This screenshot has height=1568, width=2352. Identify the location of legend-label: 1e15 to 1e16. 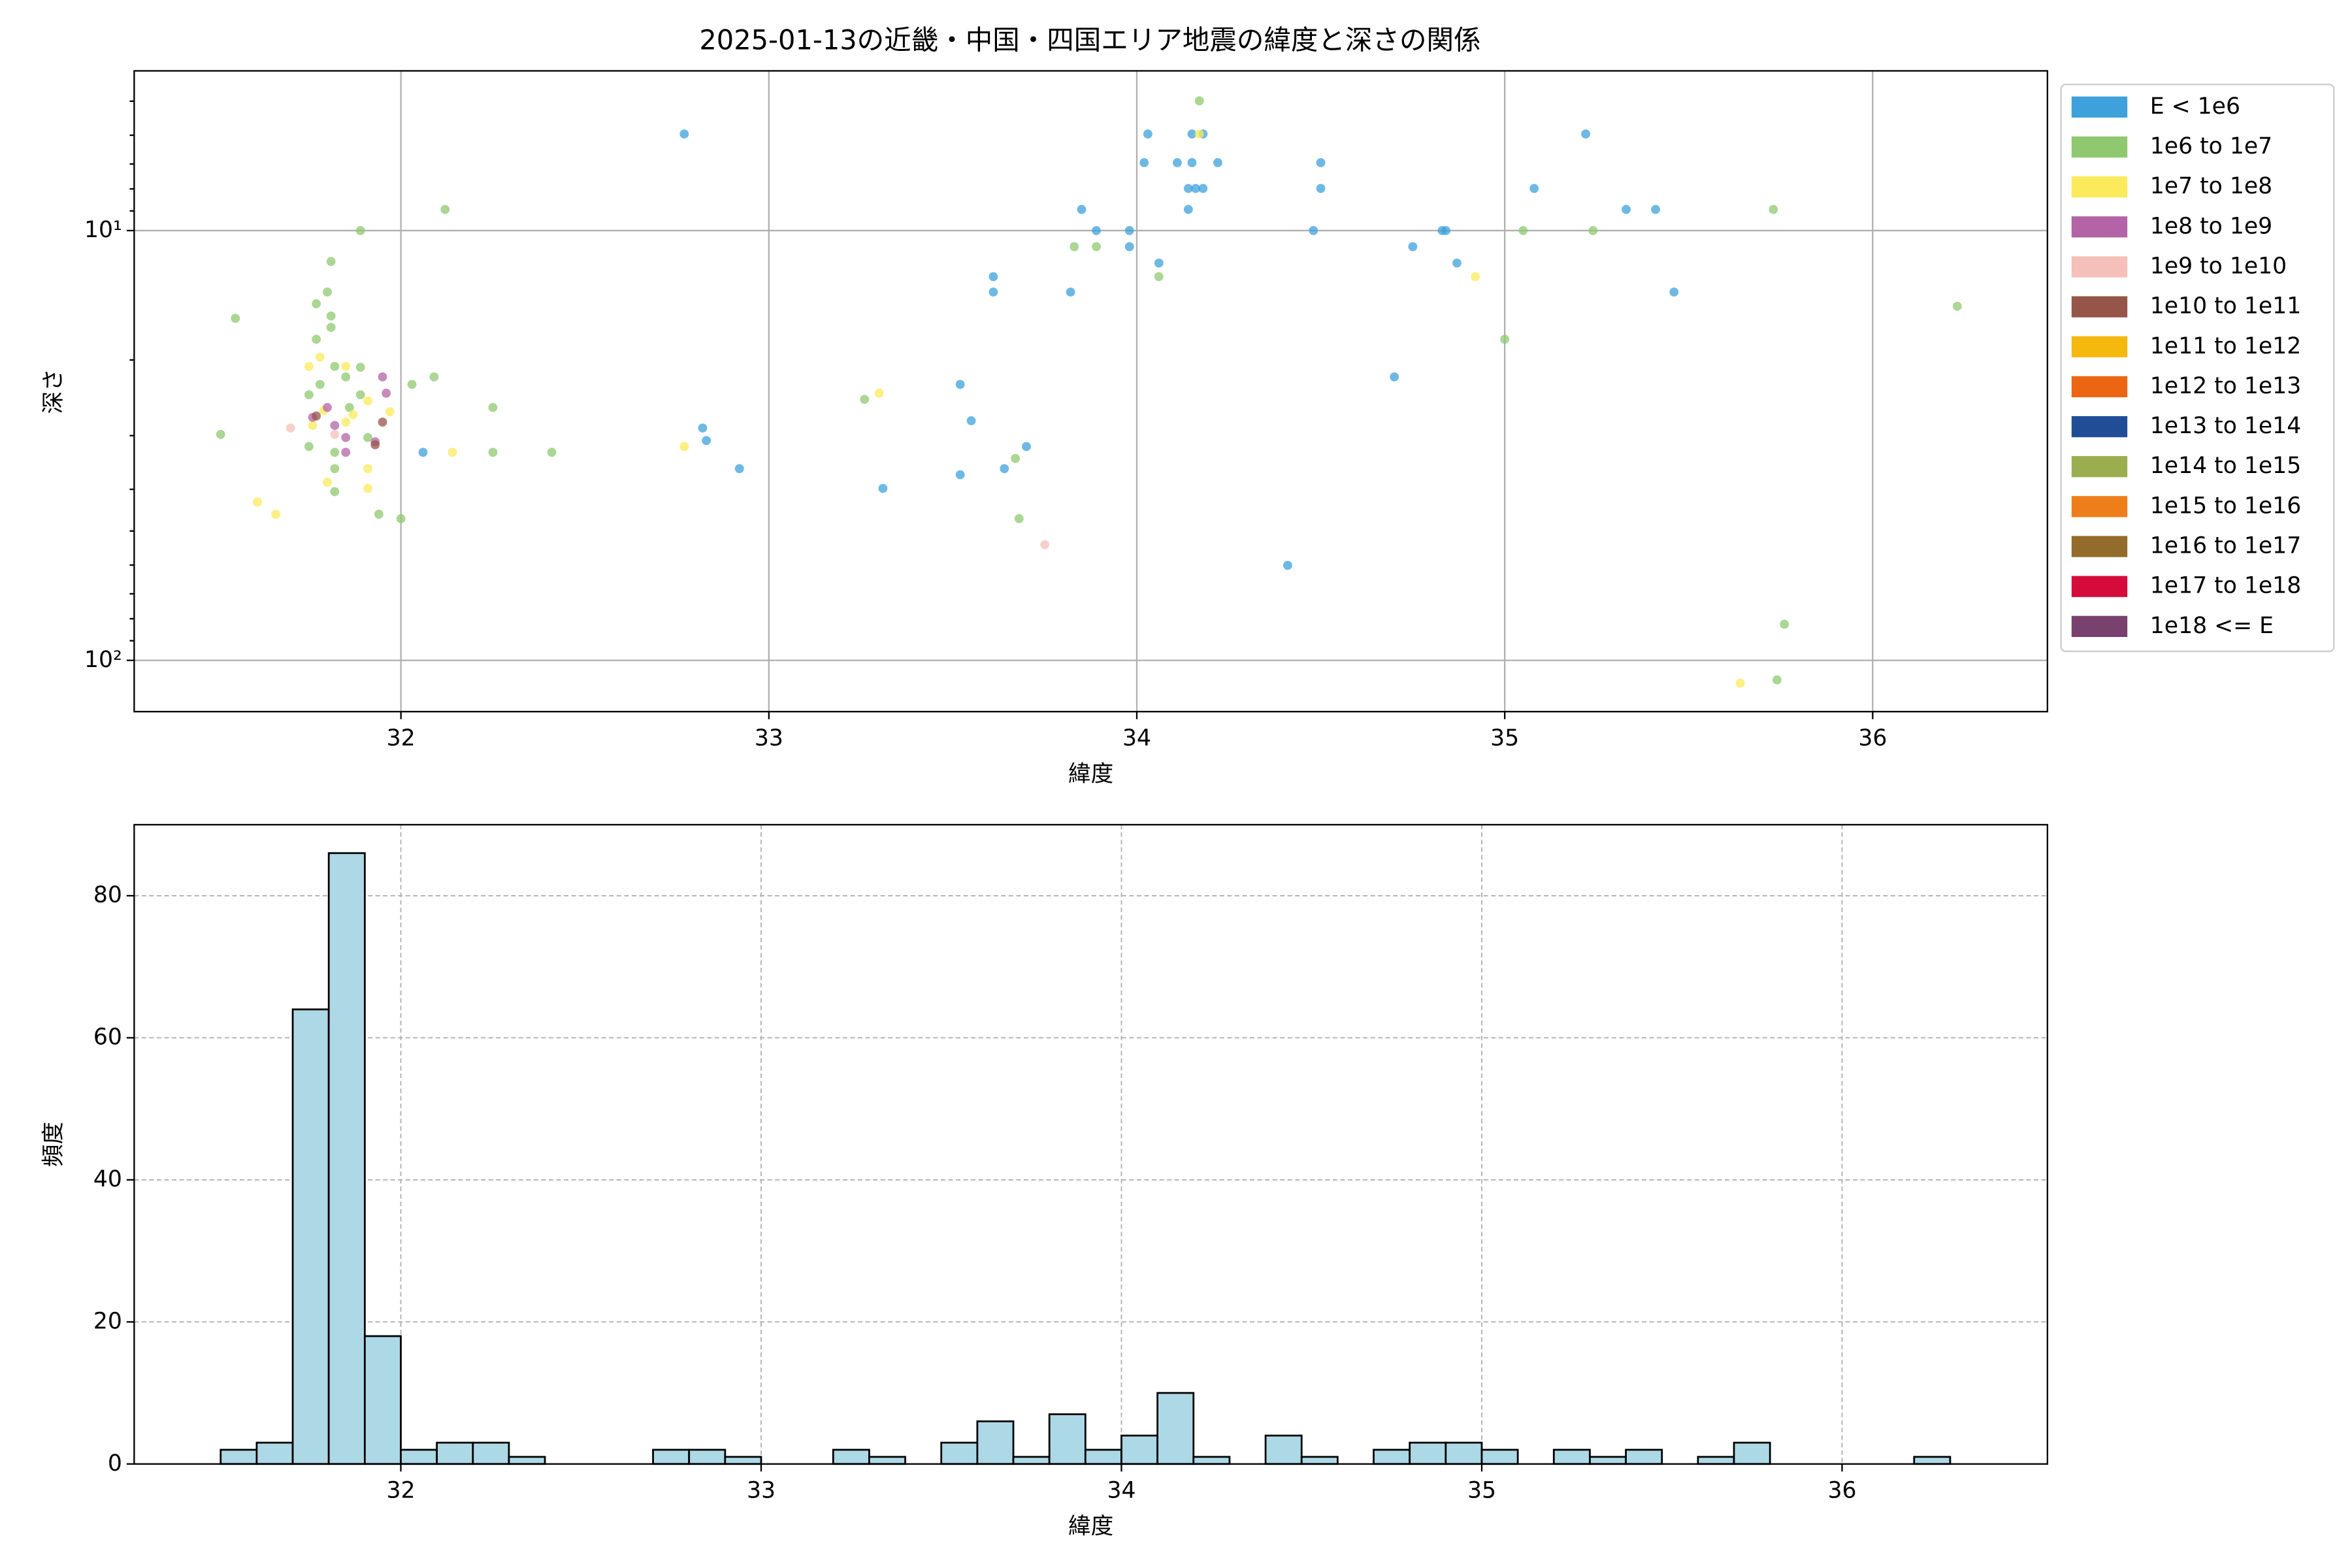
(2225, 506).